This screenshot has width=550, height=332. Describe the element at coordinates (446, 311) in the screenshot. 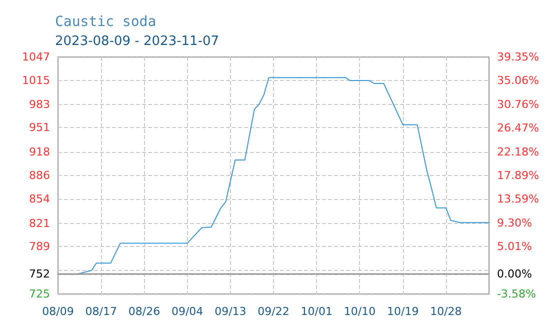

I see `x-tick-label: 10/28` at that location.